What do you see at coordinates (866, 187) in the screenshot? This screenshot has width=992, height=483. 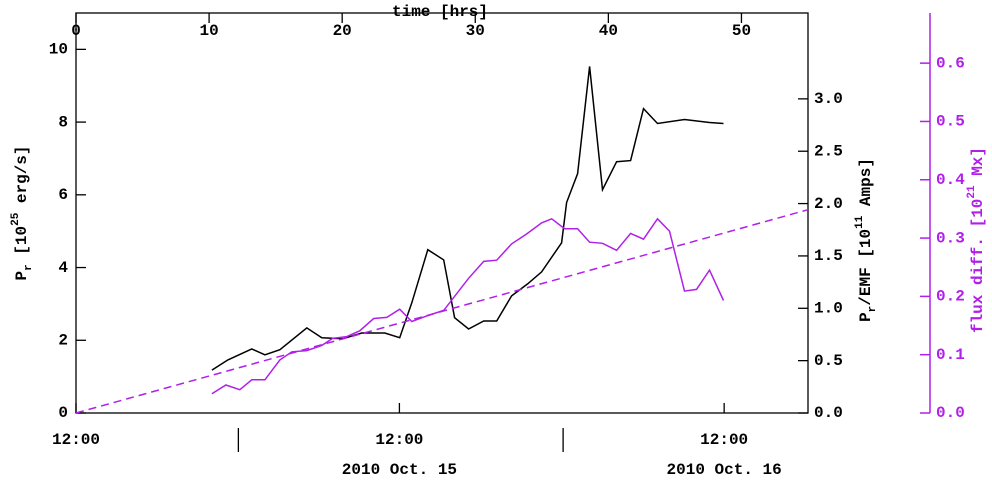 I see `y2label-part: Amps]` at bounding box center [866, 187].